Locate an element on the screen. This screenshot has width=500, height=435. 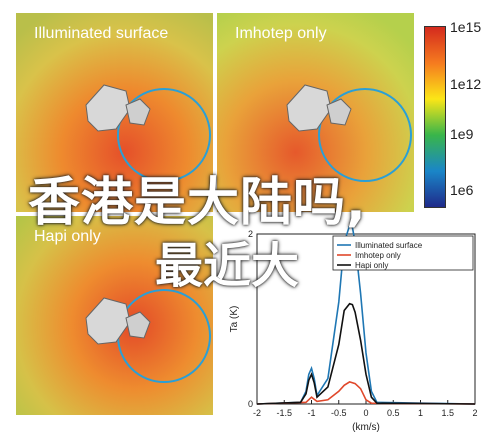
panel-label: Illuminated surface is located at coordinates (101, 33).